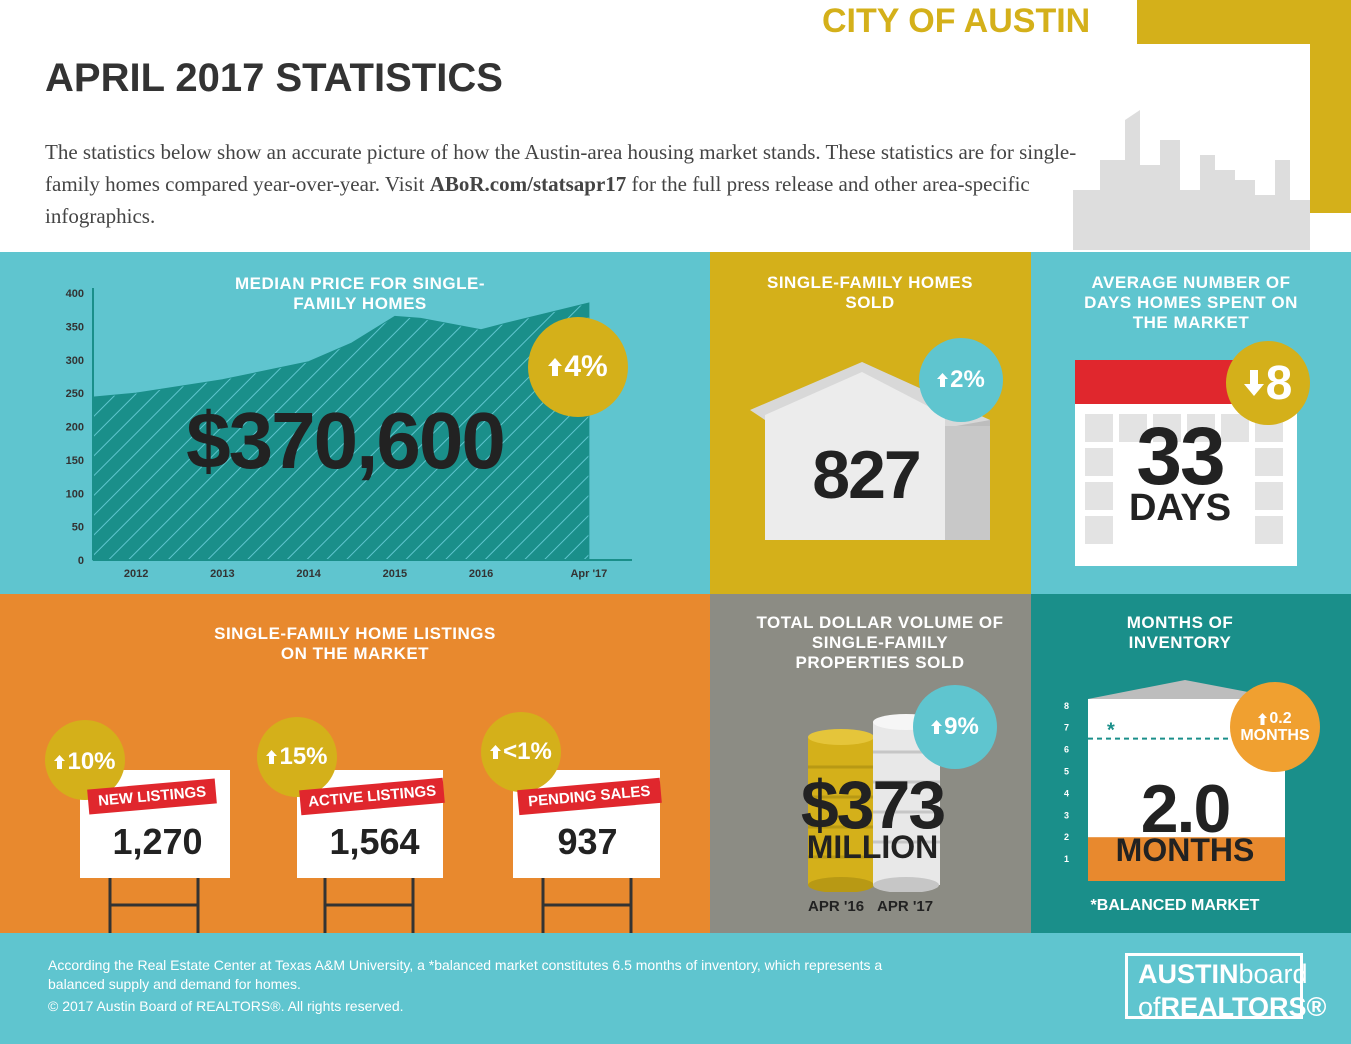 The width and height of the screenshot is (1351, 1044). I want to click on median-price: $370,600, so click(346, 440).